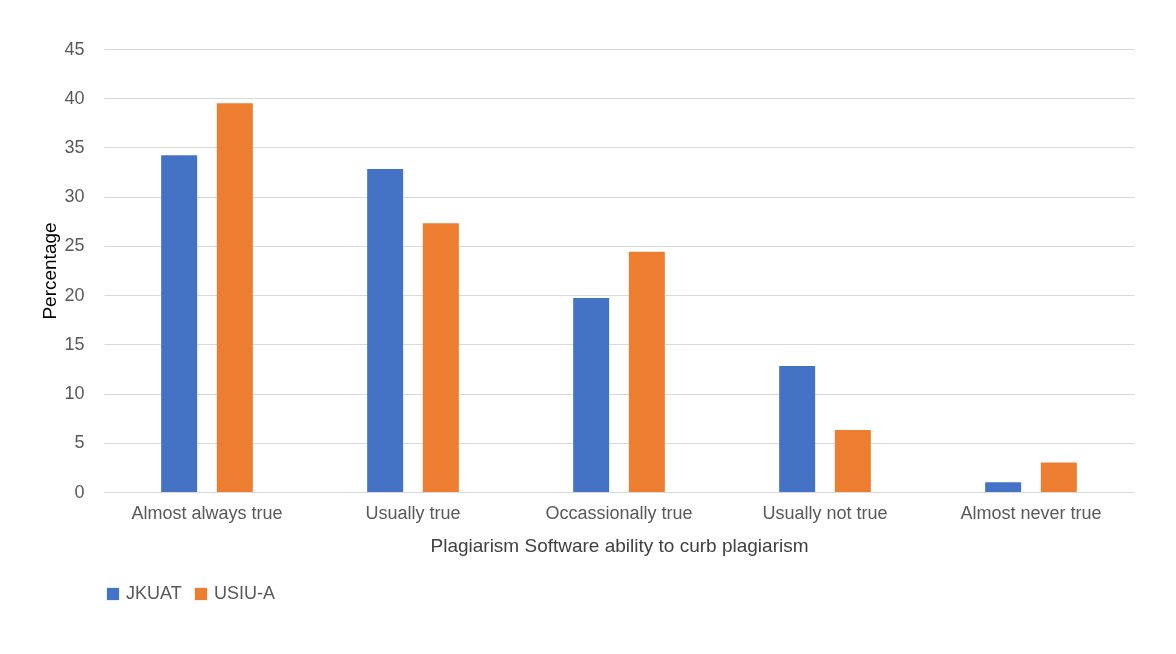  What do you see at coordinates (74, 393) in the screenshot?
I see `y-tick-label: 10` at bounding box center [74, 393].